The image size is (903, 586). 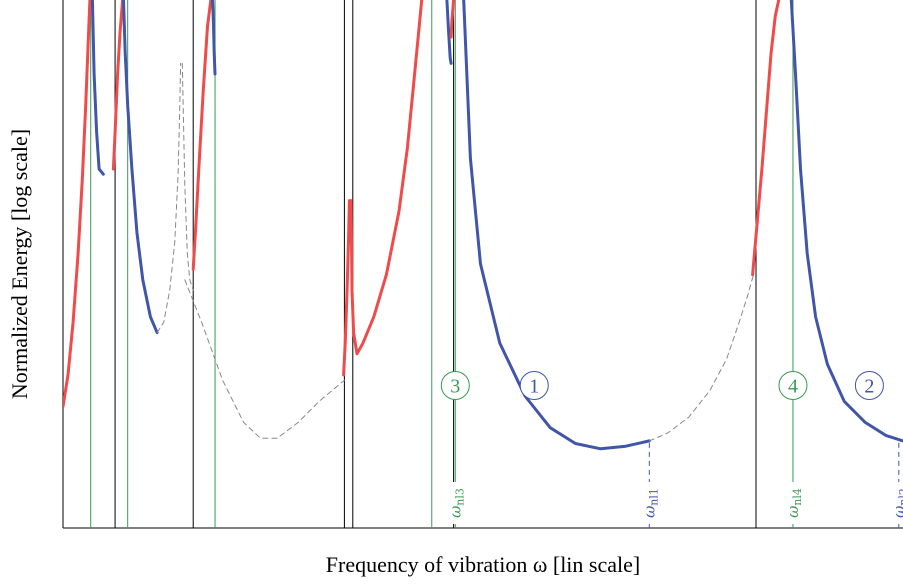 I want to click on mode-marker-label-3: 3, so click(x=455, y=386).